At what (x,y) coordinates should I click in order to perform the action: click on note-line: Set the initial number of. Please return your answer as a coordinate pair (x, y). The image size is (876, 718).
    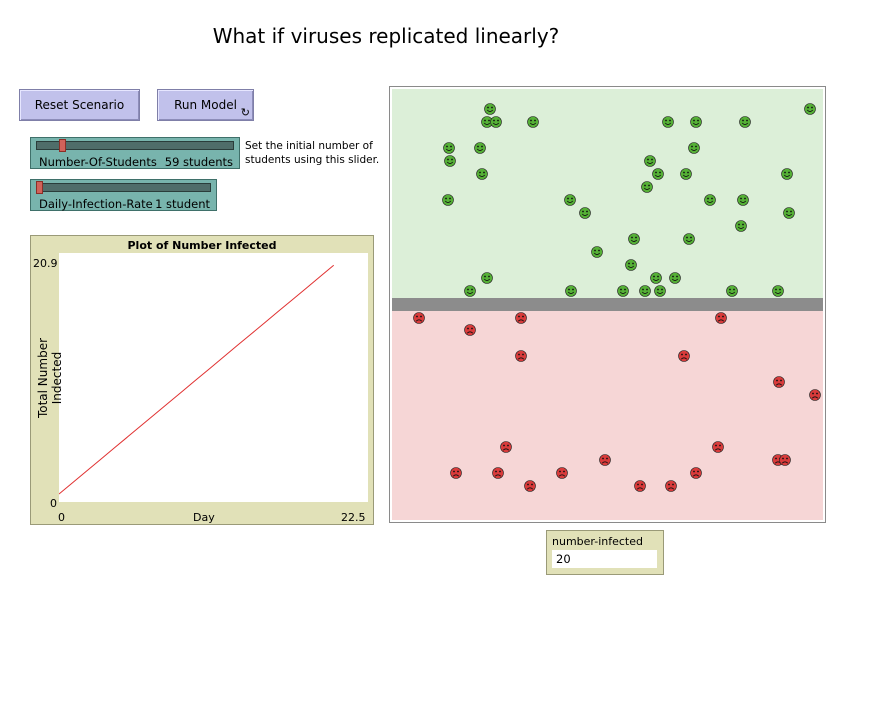
    Looking at the image, I should click on (309, 146).